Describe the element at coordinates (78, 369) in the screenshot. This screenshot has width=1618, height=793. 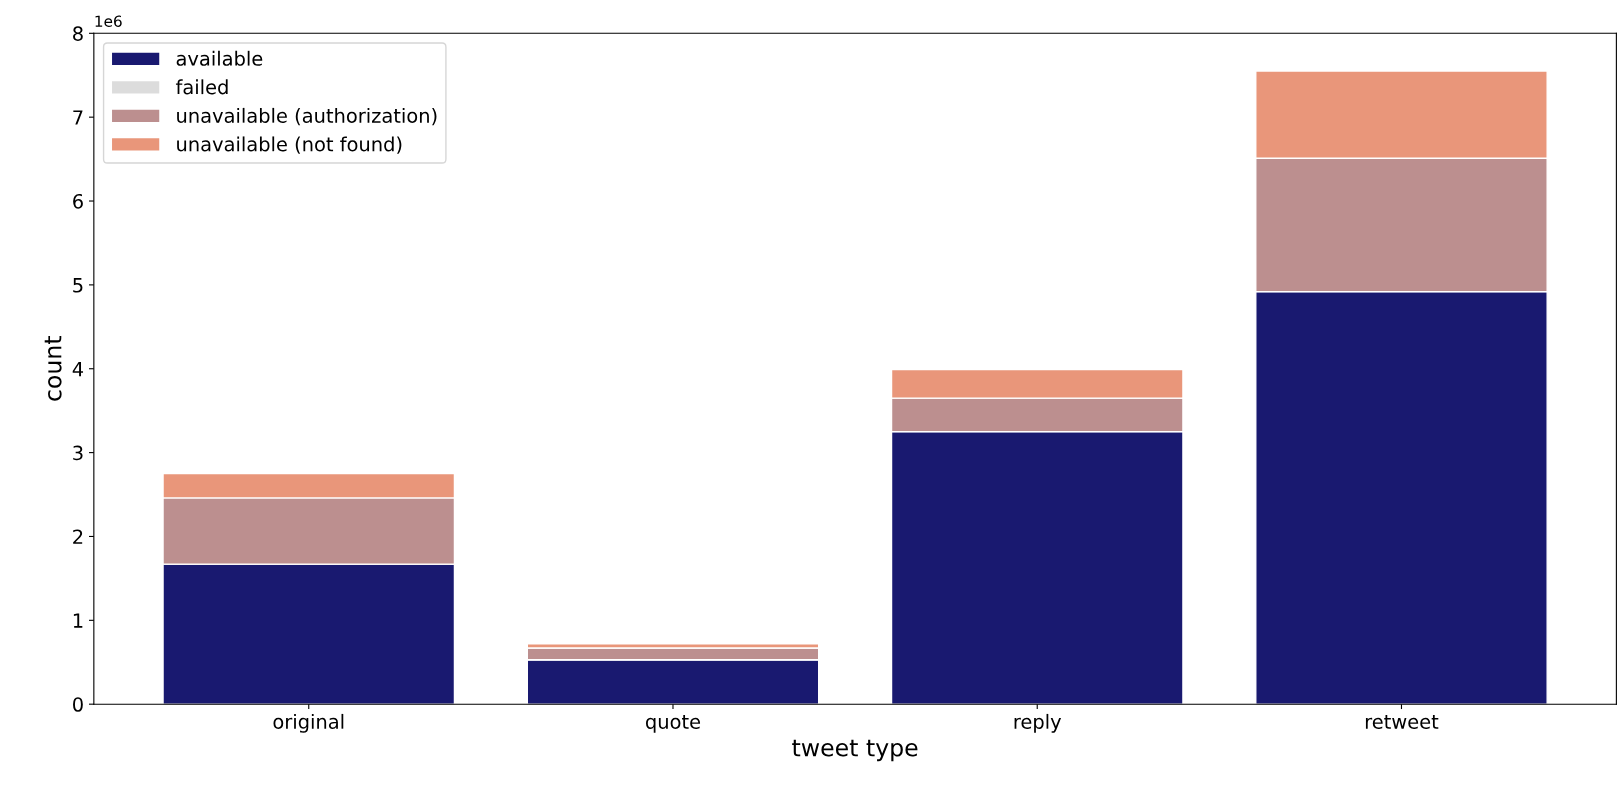
I see `y-tick-label: 4` at that location.